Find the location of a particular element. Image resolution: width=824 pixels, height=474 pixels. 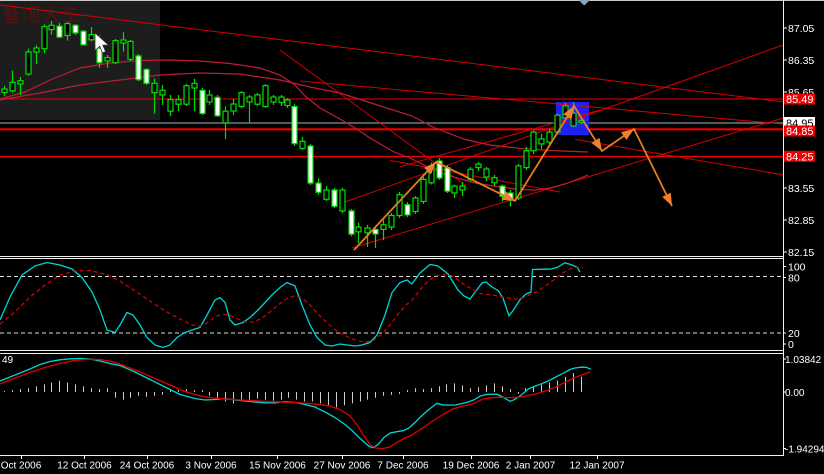

svg-text: 2 Jan 2007 is located at coordinates (531, 466).